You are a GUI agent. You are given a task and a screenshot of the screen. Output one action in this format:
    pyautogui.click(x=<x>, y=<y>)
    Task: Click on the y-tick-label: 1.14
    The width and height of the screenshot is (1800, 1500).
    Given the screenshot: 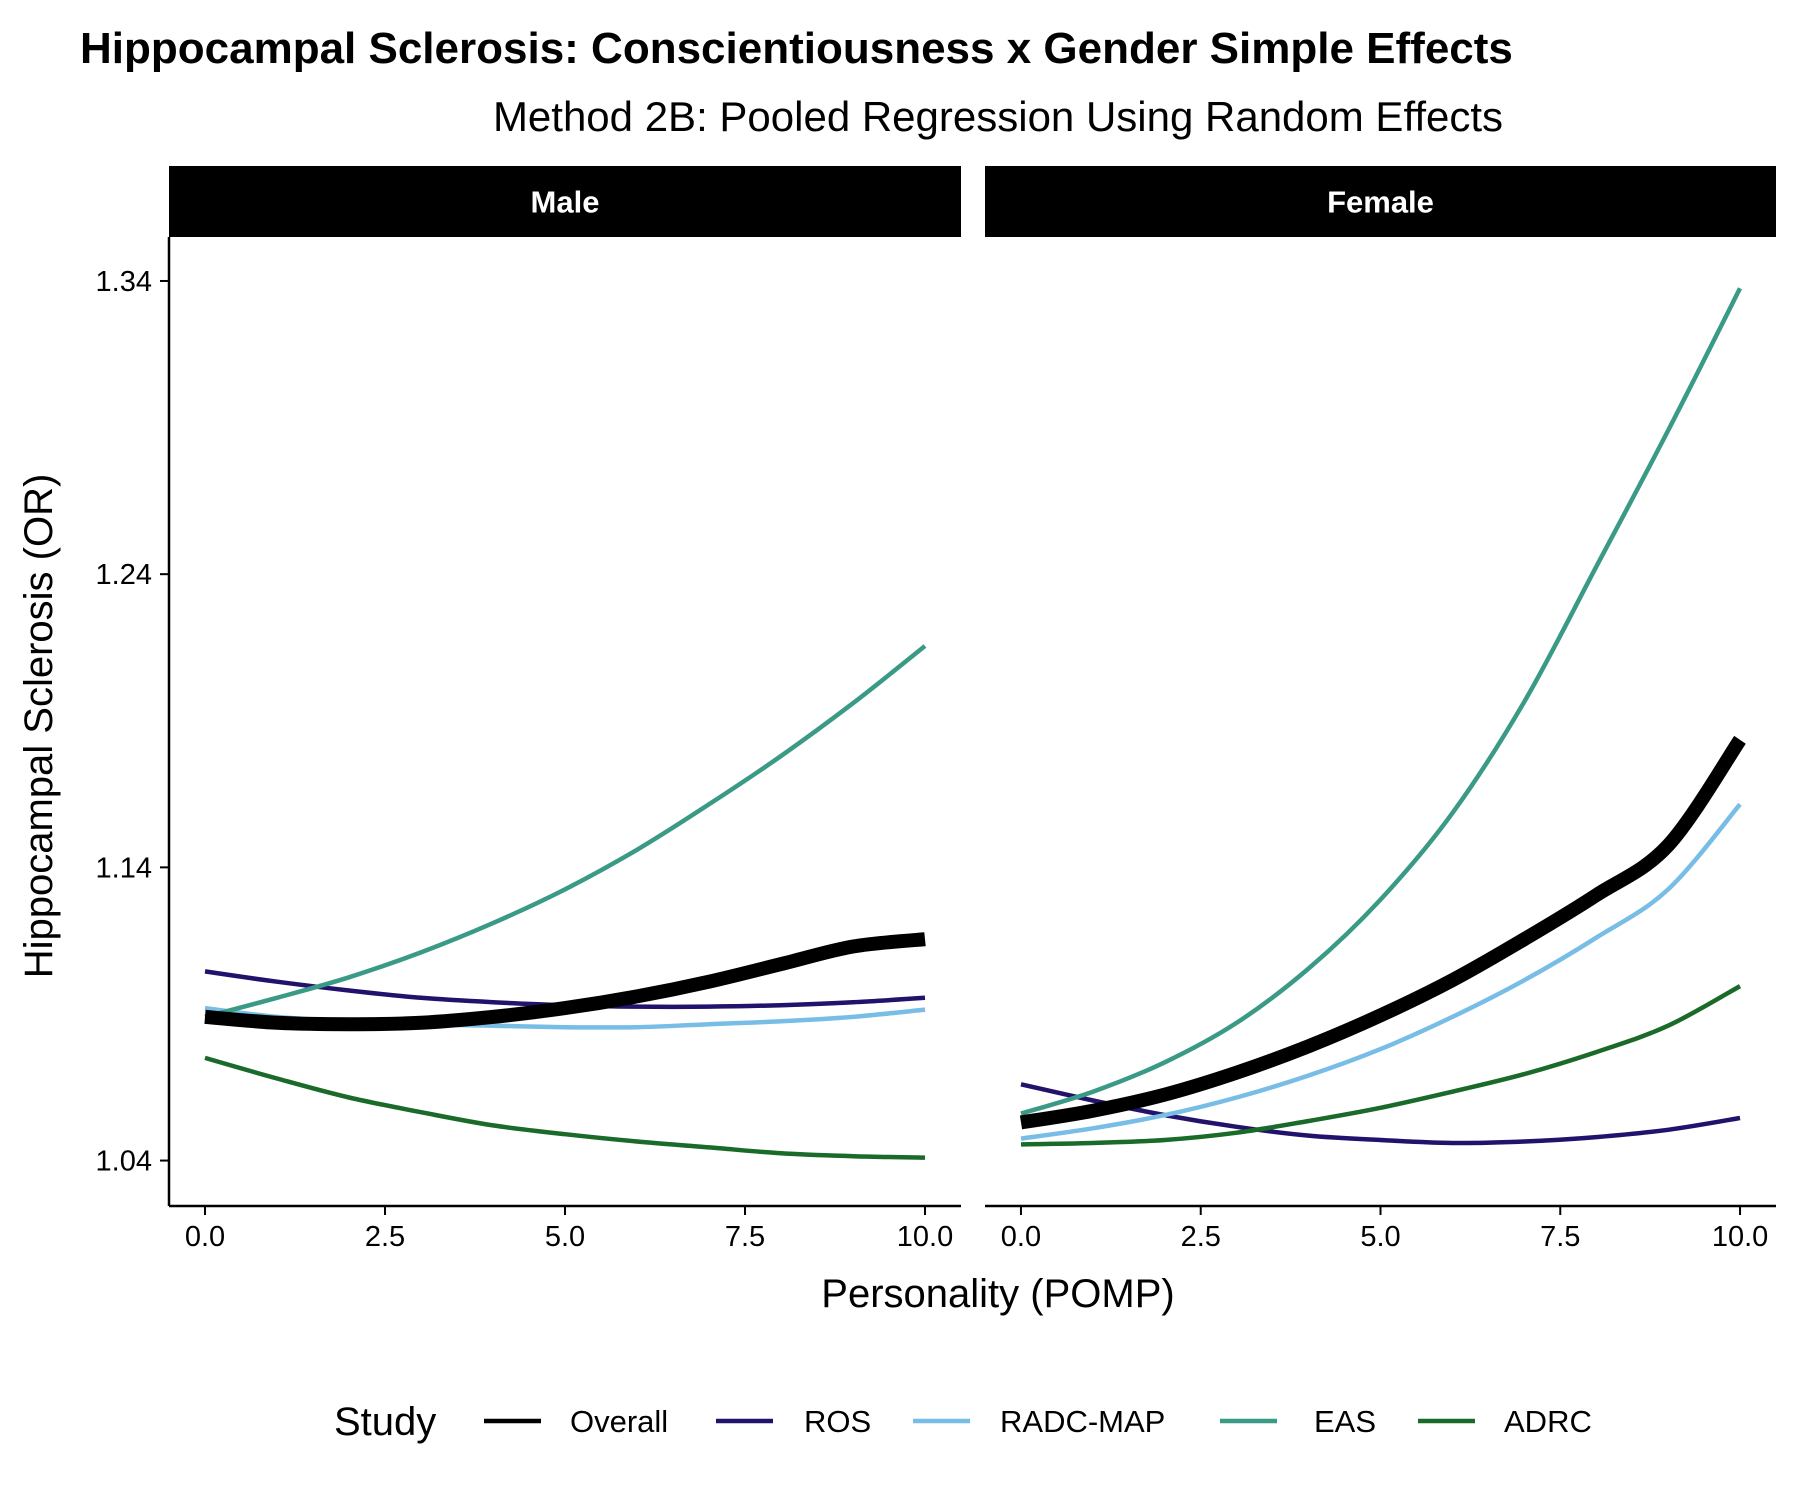 What is the action you would take?
    pyautogui.click(x=124, y=868)
    